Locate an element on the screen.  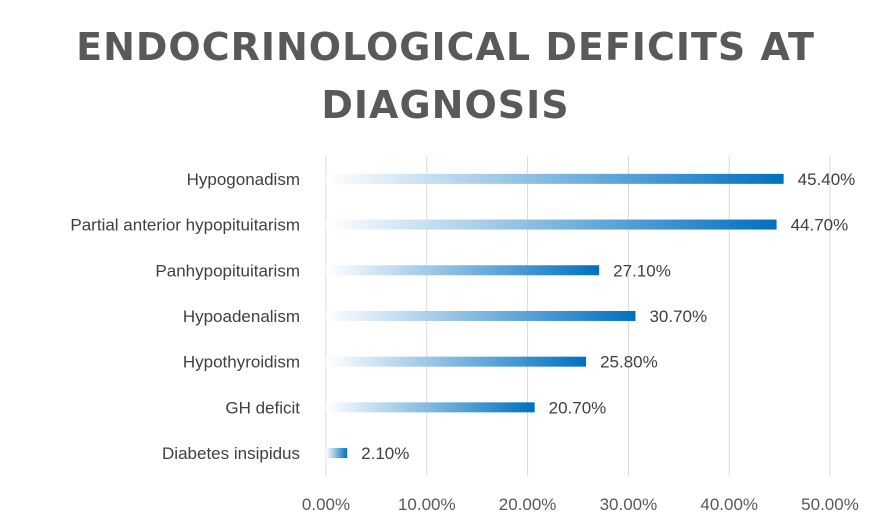
x-tick-label: 0.00% is located at coordinates (326, 504).